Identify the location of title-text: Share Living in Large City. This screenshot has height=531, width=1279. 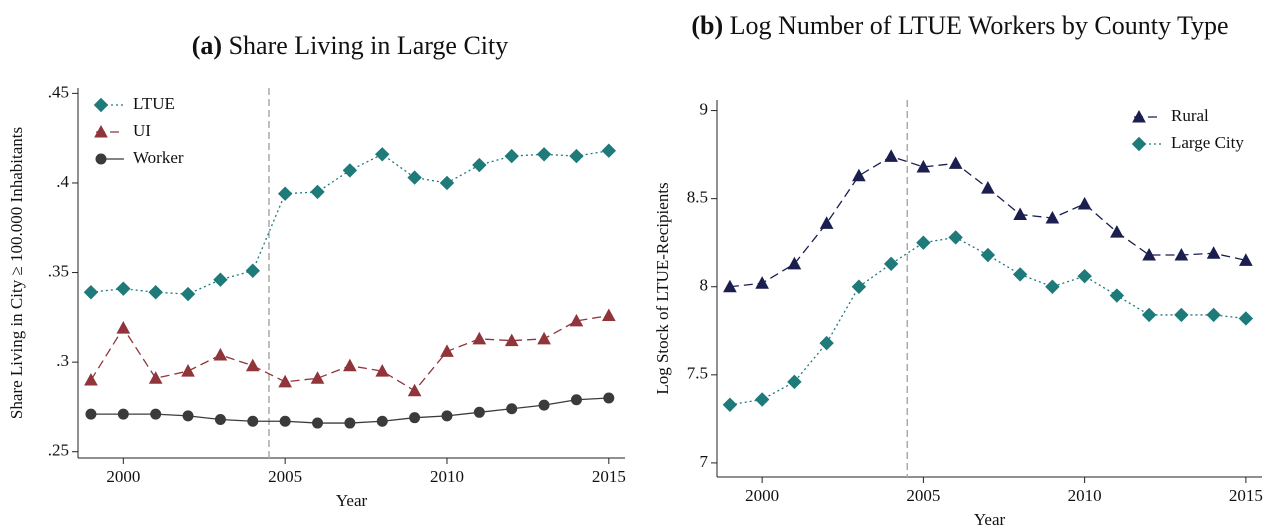
(368, 45).